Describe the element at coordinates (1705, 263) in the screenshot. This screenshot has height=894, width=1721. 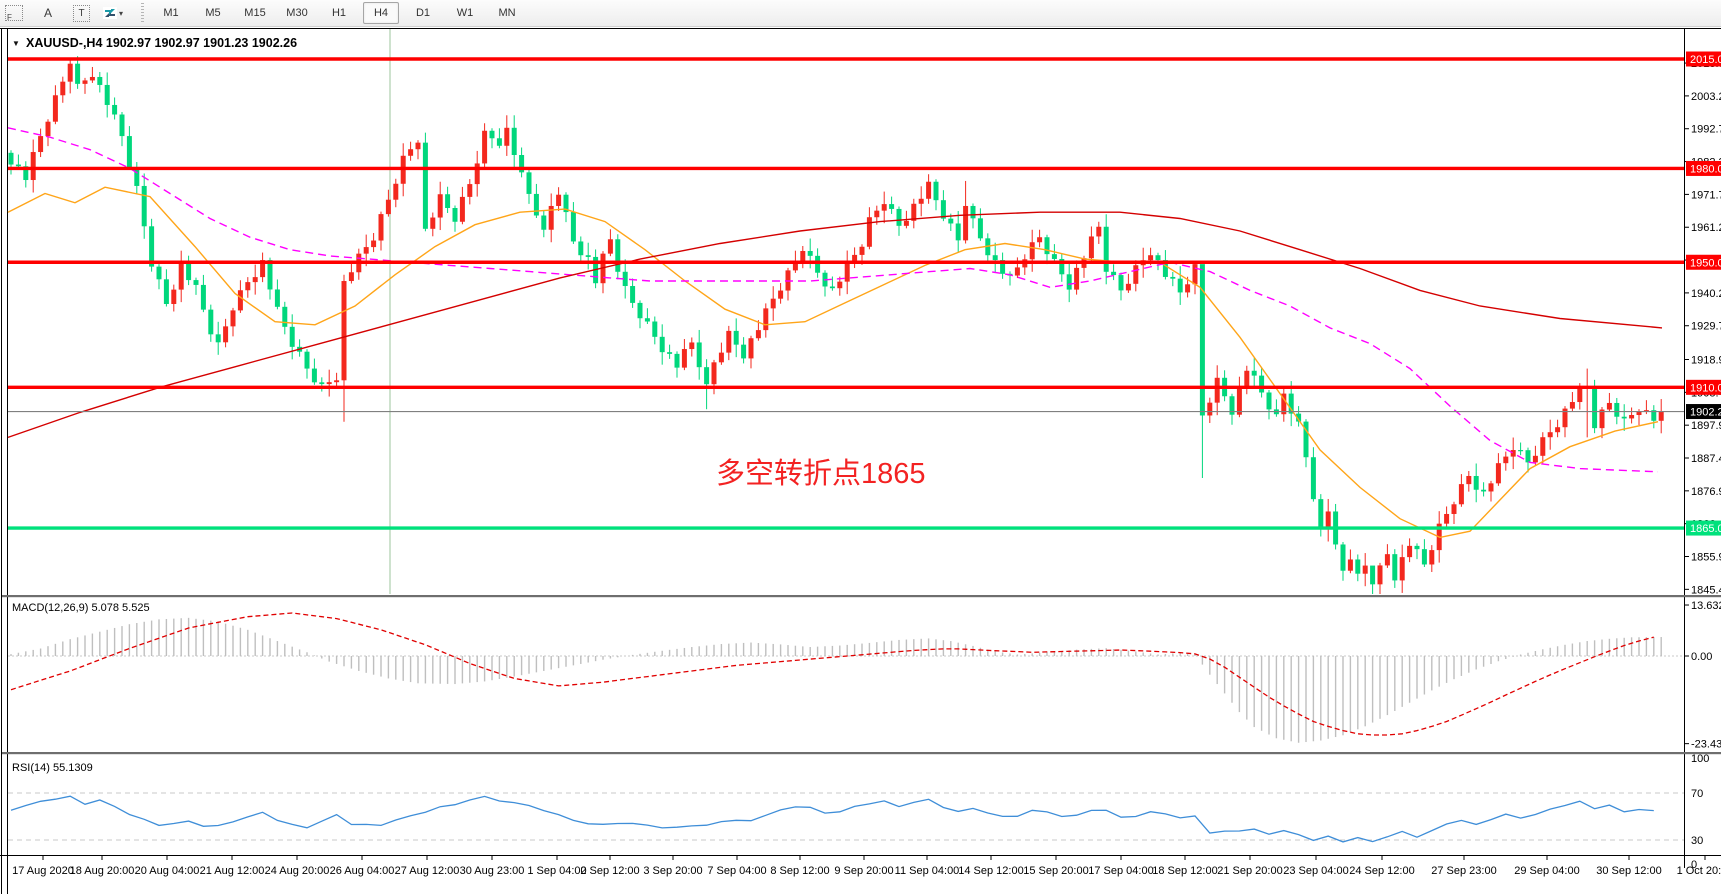
I see `price-badge: 1950.00` at that location.